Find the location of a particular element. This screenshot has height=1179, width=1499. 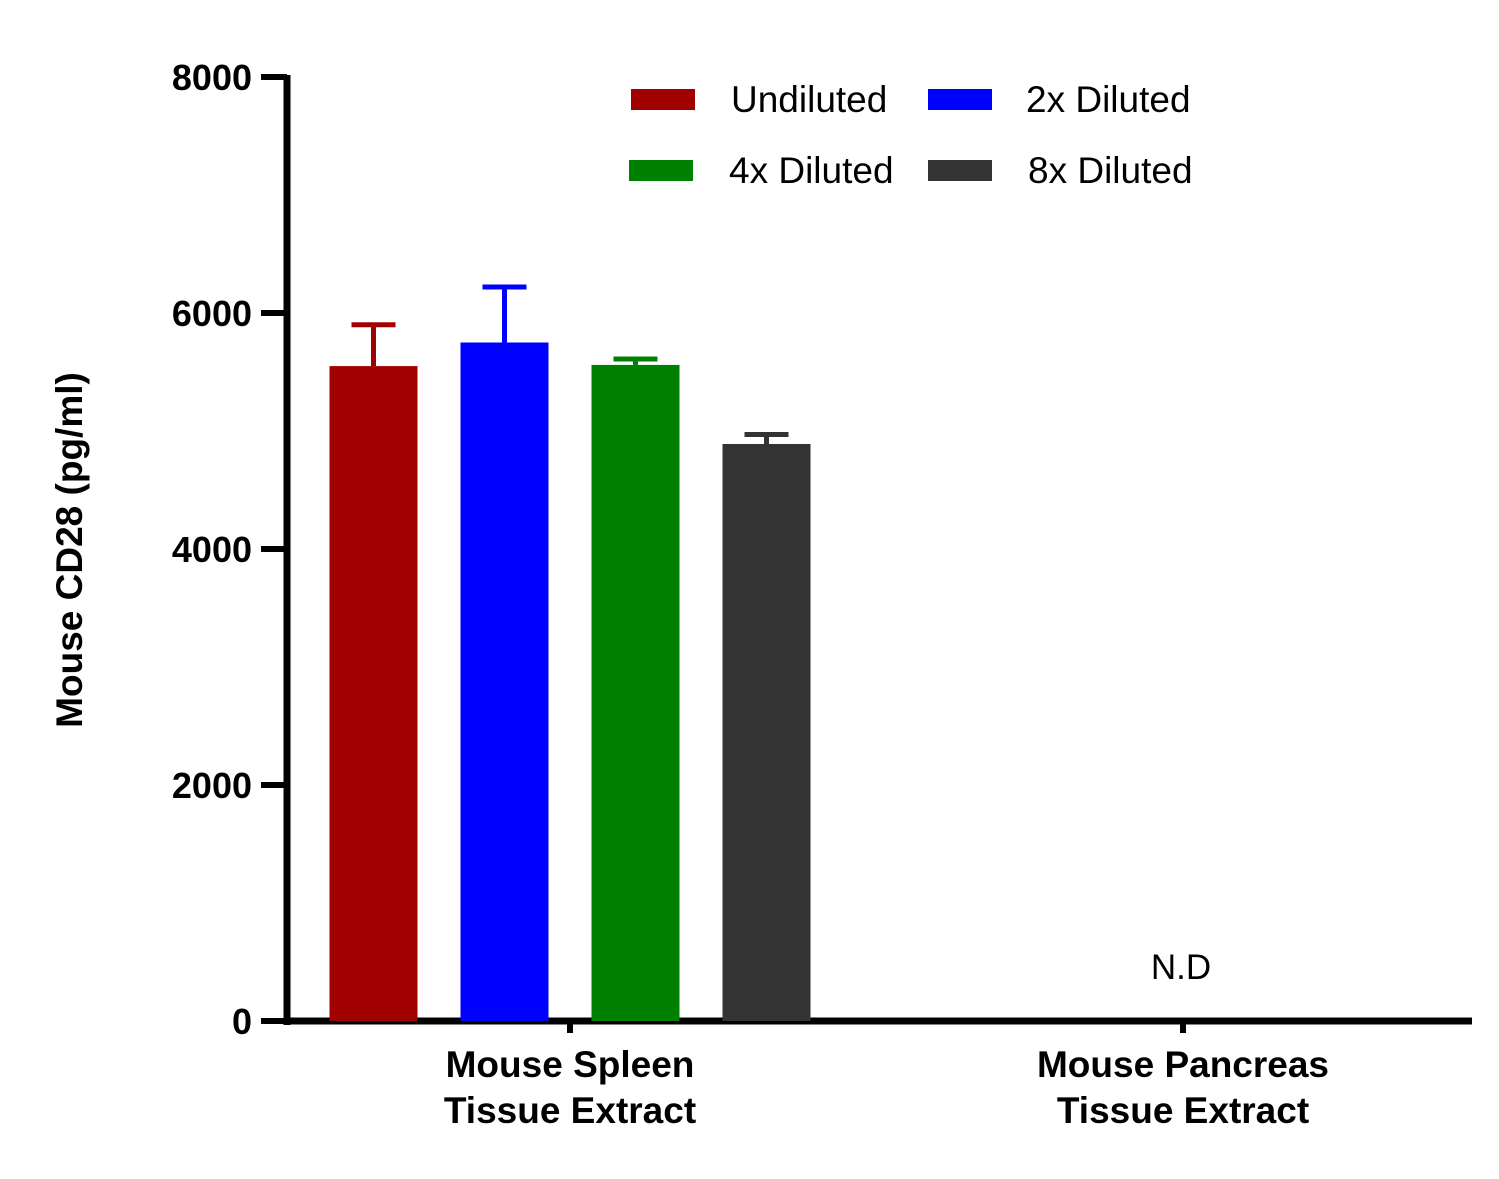

x-category-label-1-0: Mouse Pancreas is located at coordinates (1183, 1064).